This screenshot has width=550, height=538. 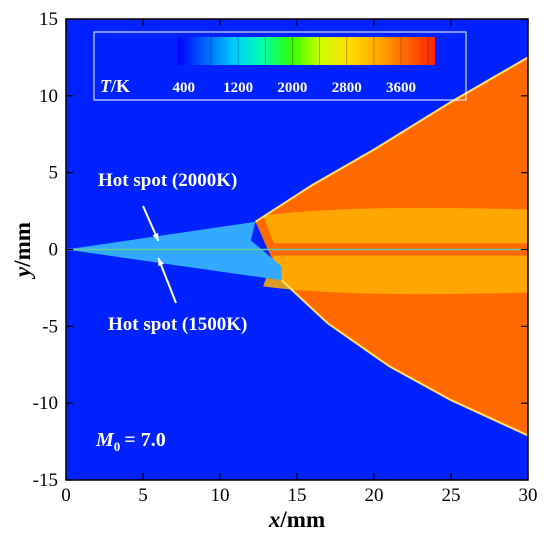 I want to click on x-tick-label: 5, so click(x=143, y=495).